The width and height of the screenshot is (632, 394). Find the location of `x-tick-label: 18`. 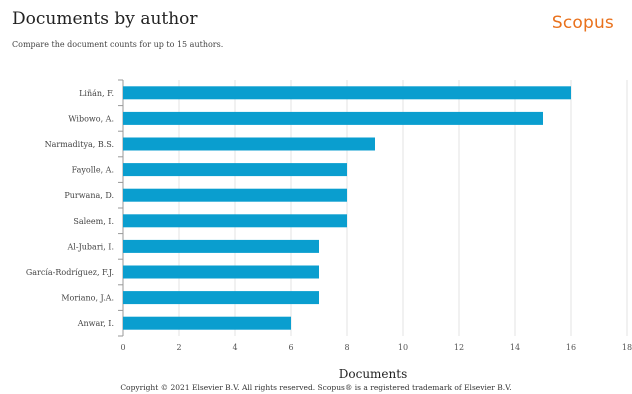

x-tick-label: 18 is located at coordinates (627, 347).